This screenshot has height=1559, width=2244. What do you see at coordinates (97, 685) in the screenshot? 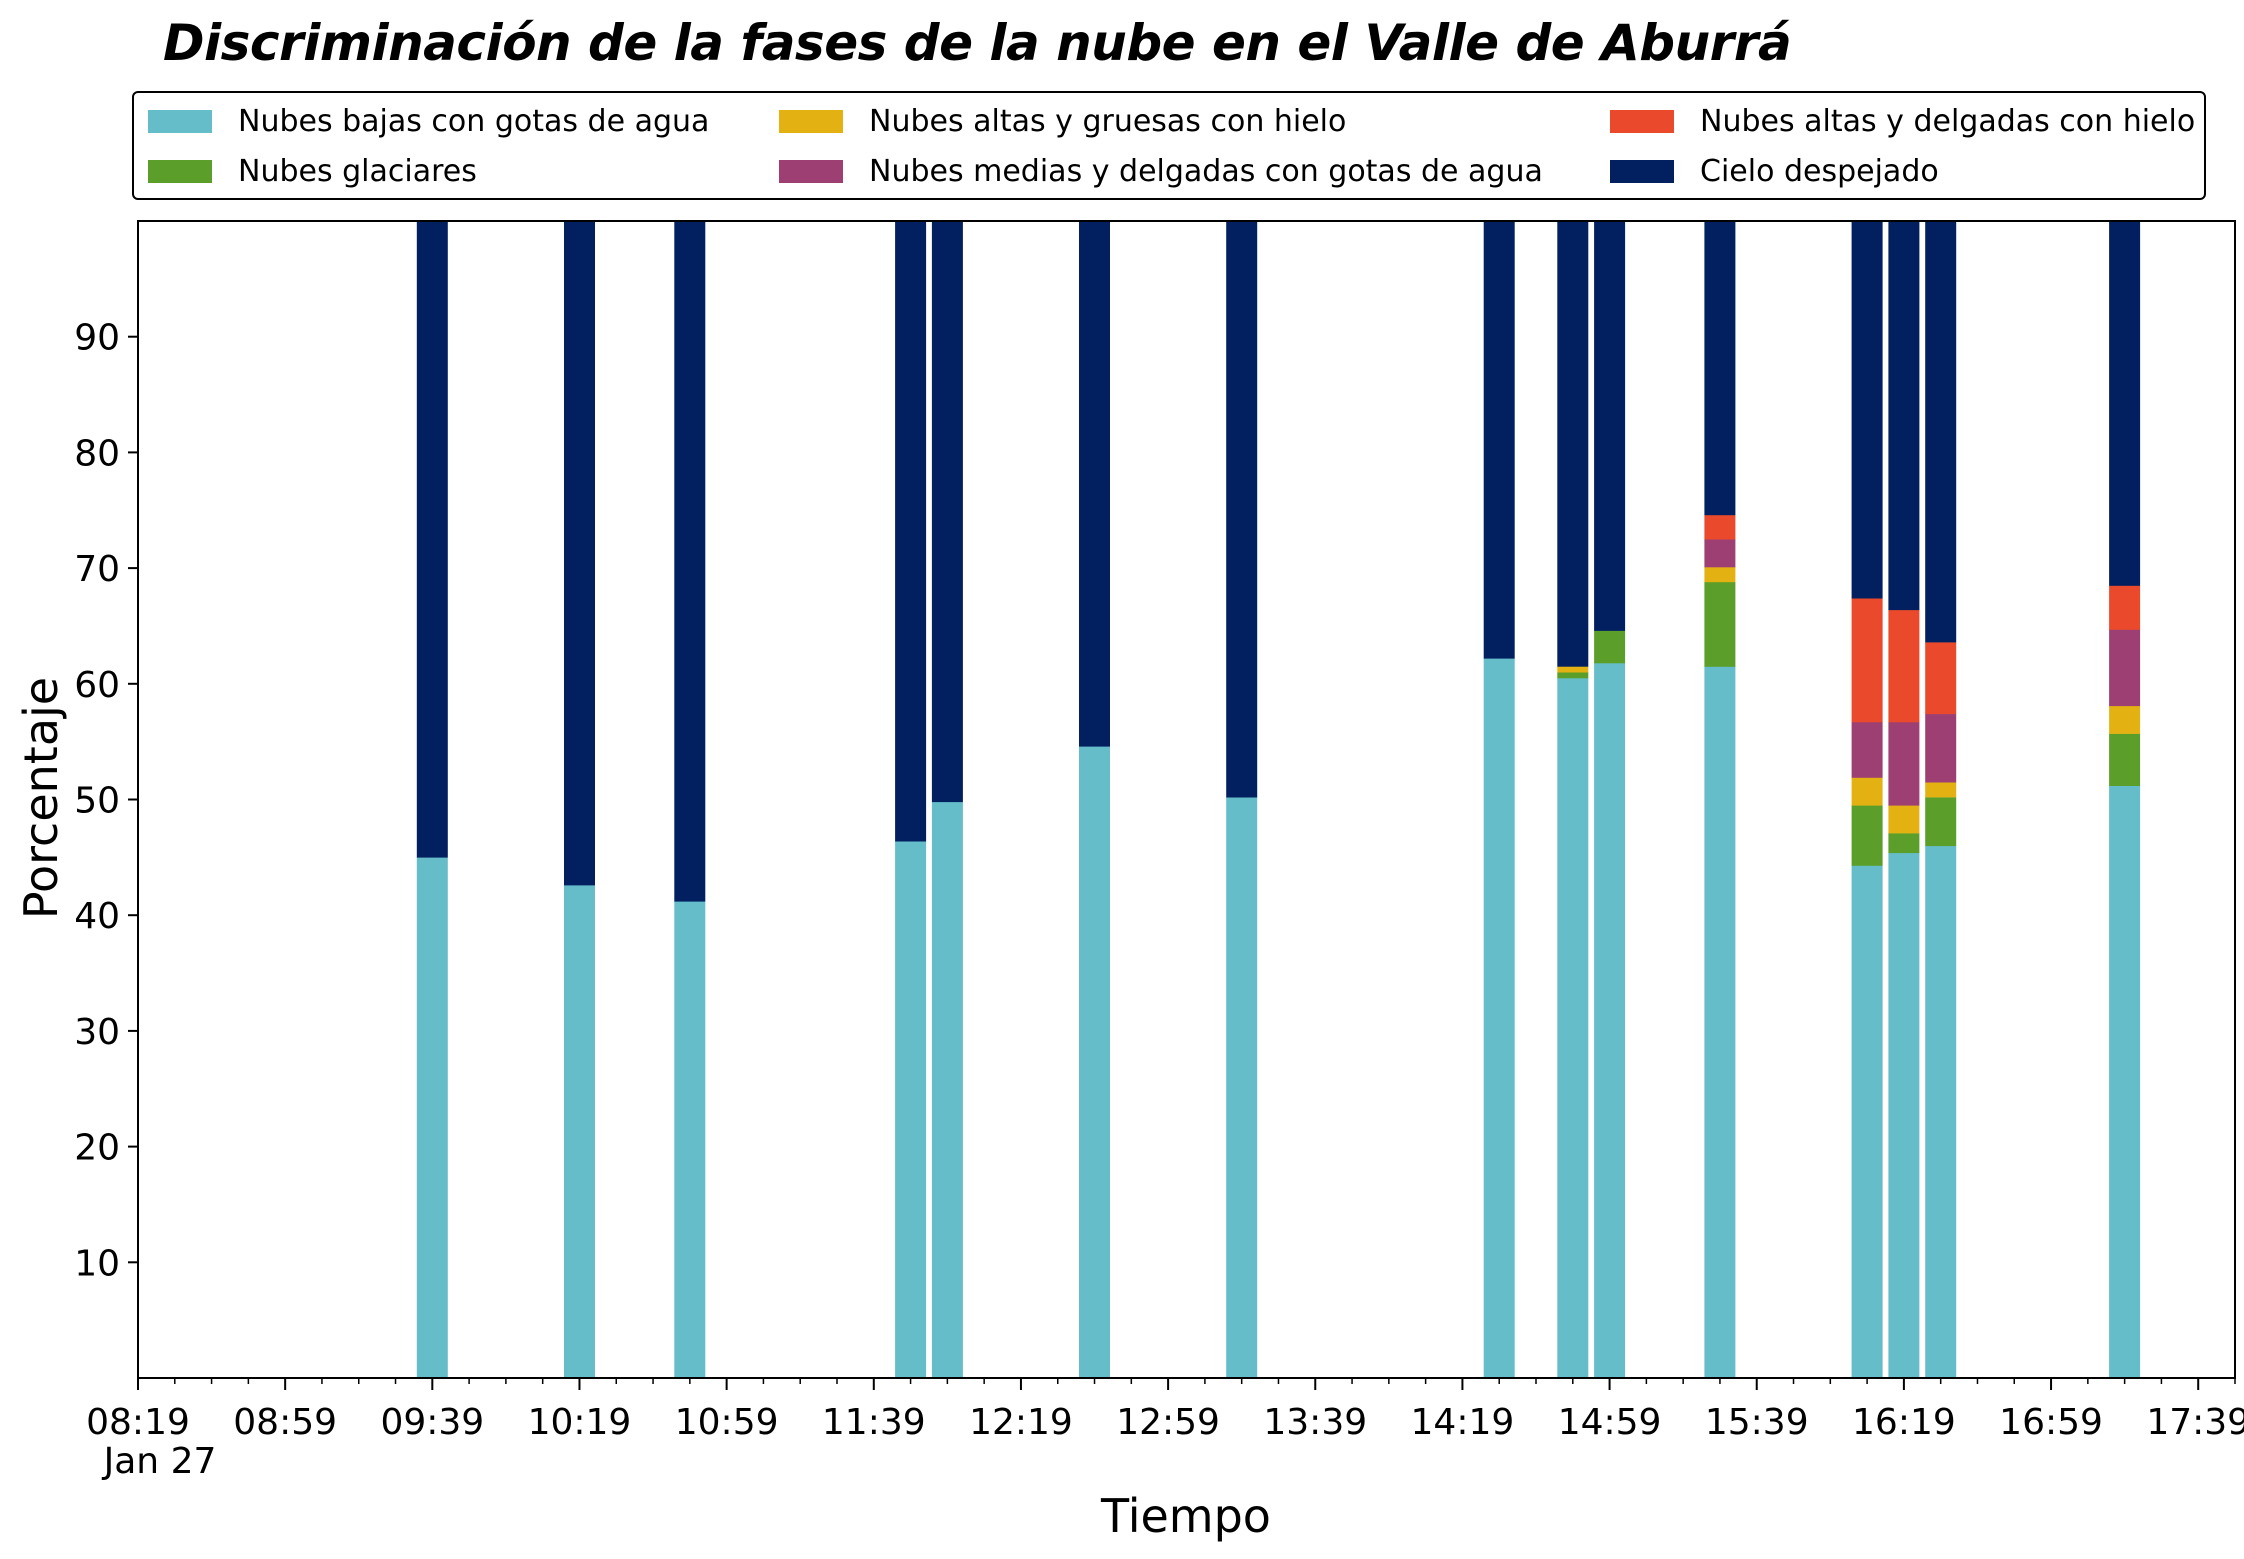
I see `y-tick-label: 60` at bounding box center [97, 685].